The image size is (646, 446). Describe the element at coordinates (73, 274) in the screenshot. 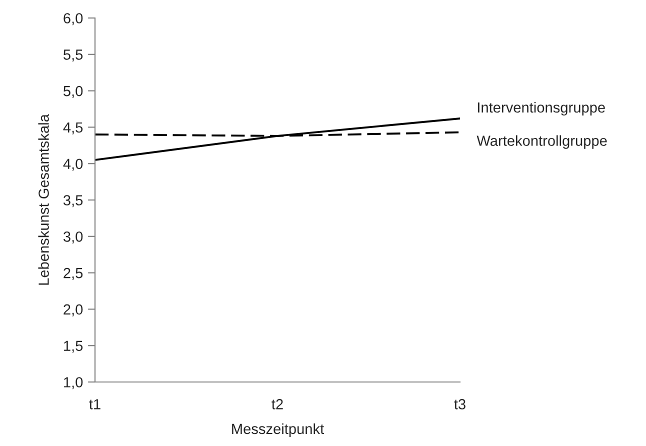

I see `y-tick-label: 2,5` at that location.